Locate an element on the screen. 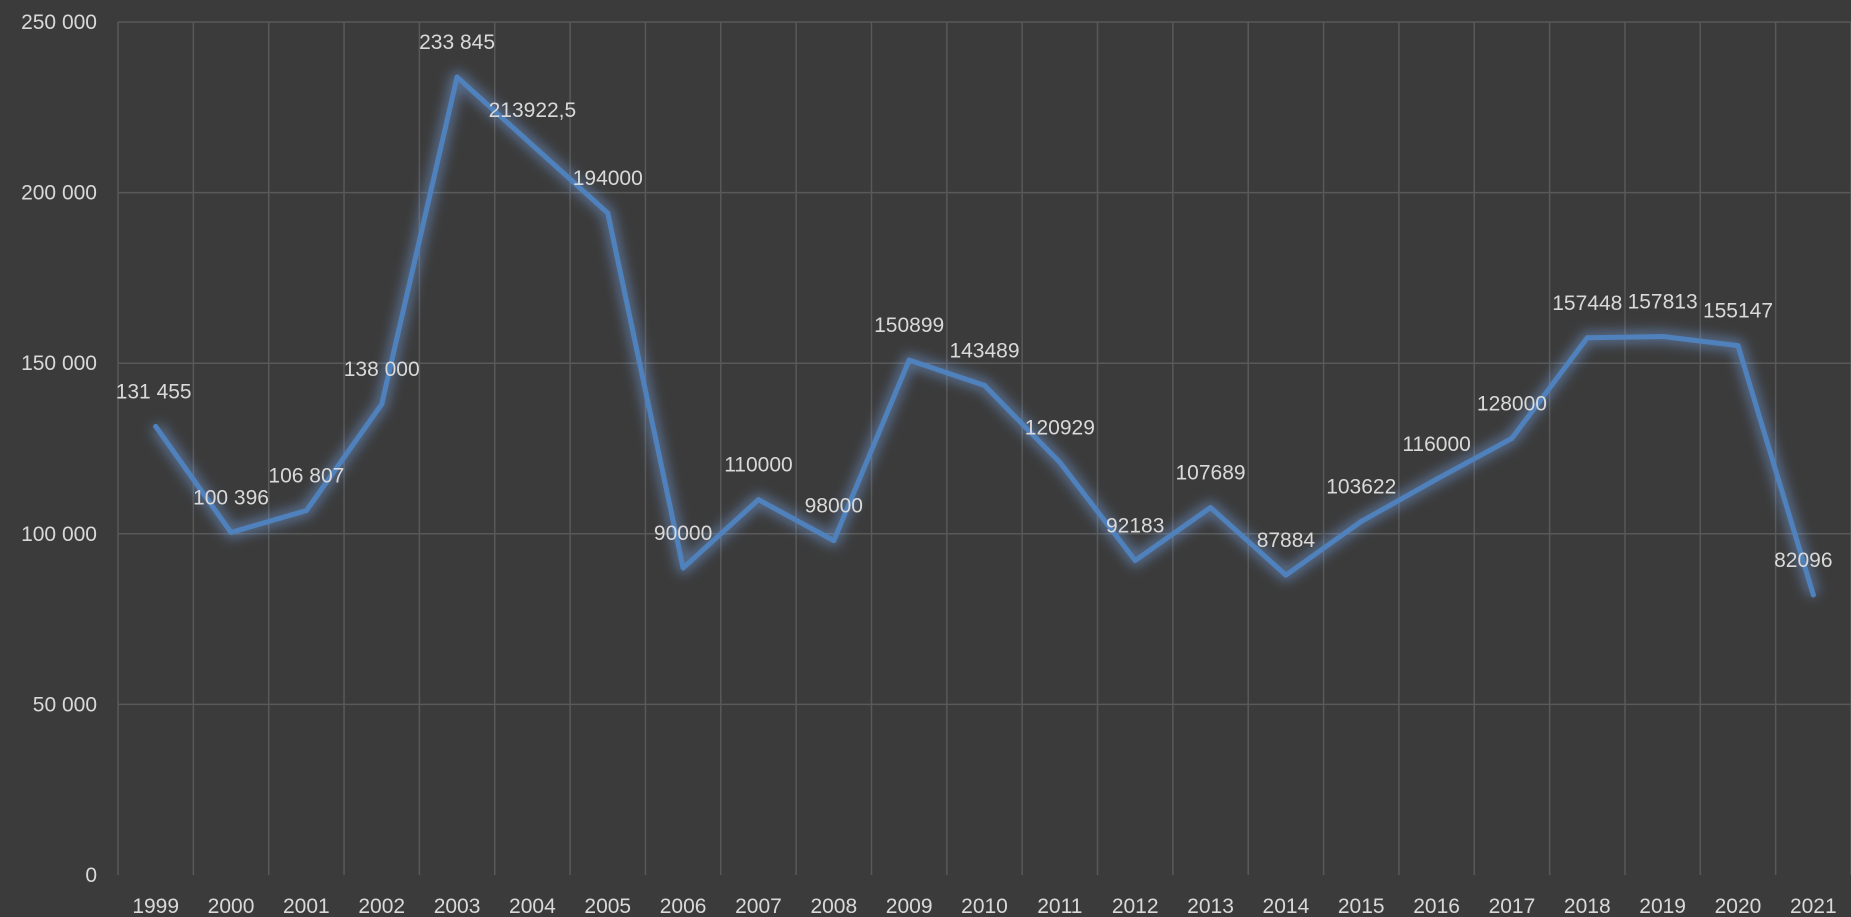 This screenshot has height=917, width=1851. data-label: 213922,5 is located at coordinates (533, 110).